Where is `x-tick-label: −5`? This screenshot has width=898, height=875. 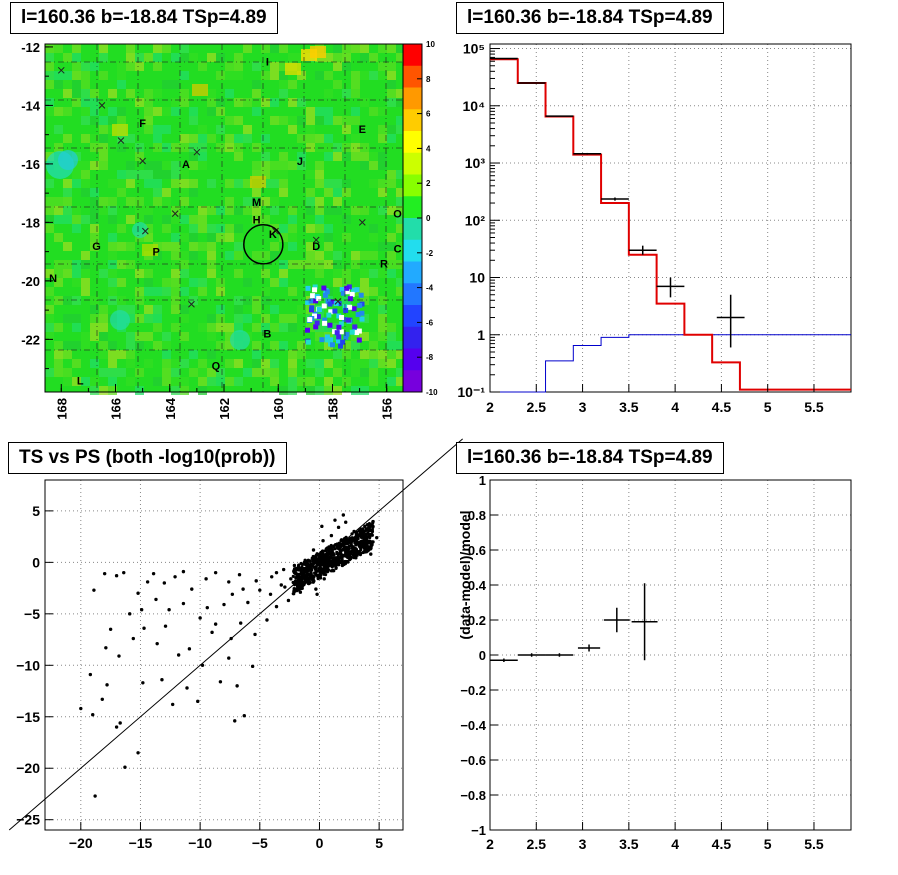
x-tick-label: −5 is located at coordinates (260, 843).